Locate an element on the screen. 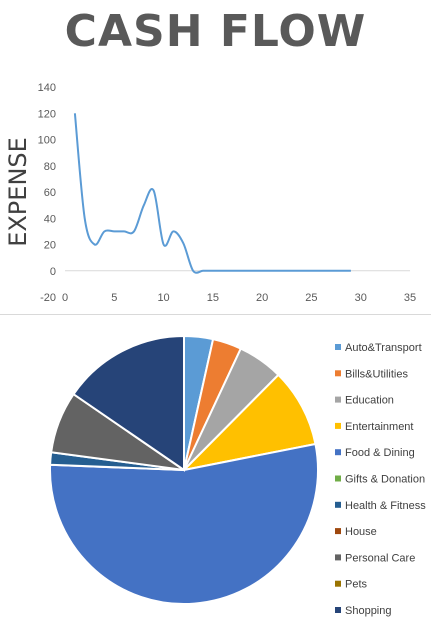  x-tick-label: 25 is located at coordinates (311, 298).